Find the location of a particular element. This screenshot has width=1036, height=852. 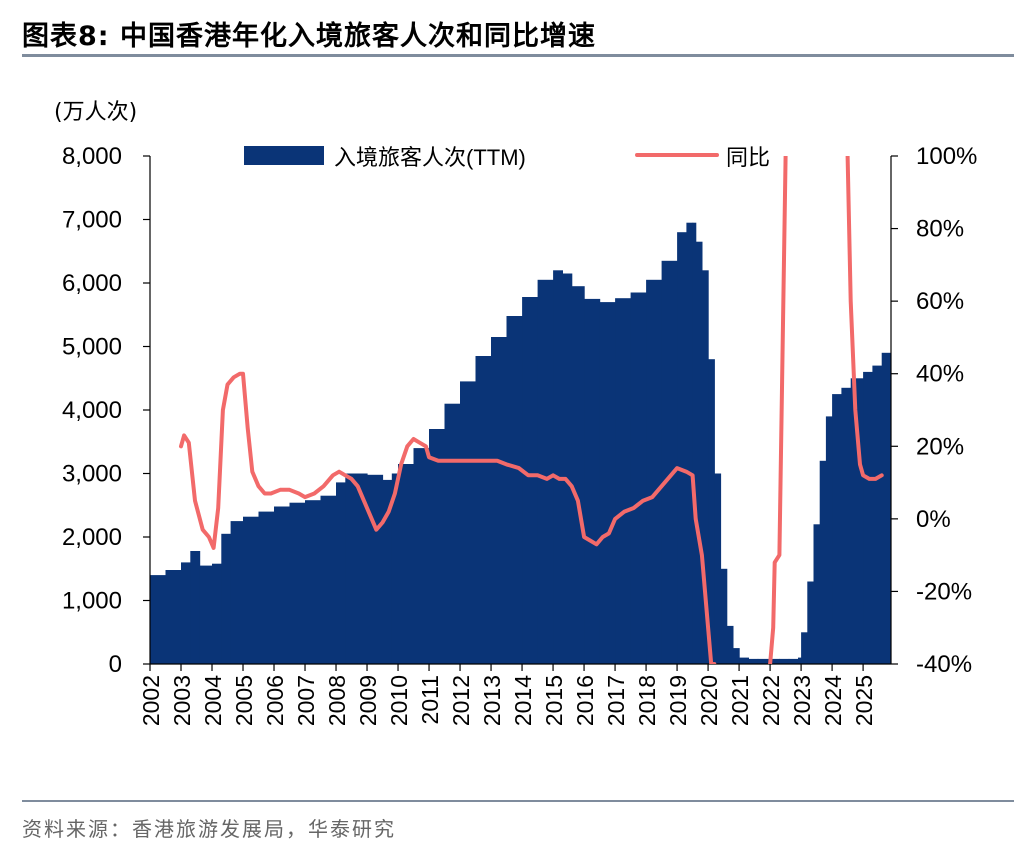

x-tick-label: 2024 is located at coordinates (833, 700).